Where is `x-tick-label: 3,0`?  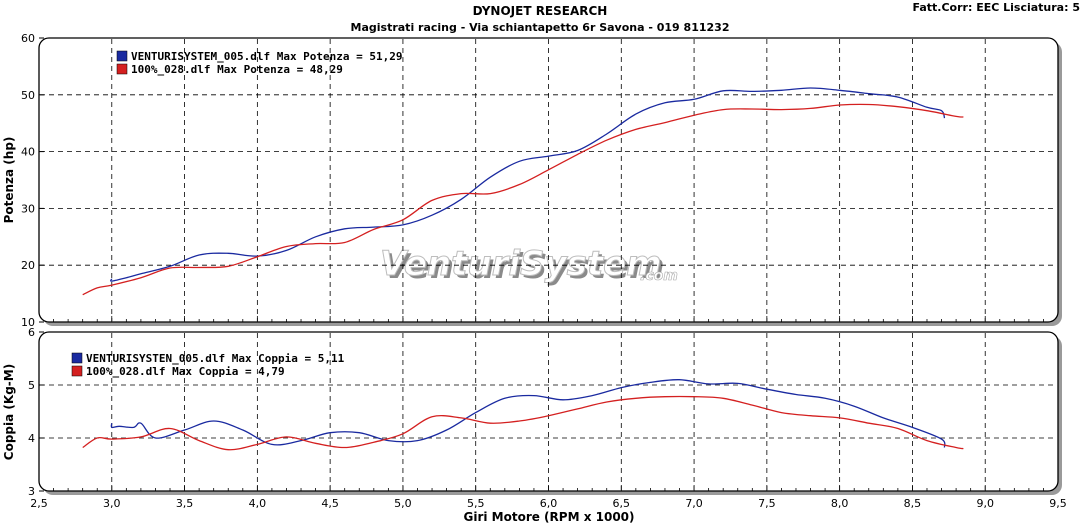
x-tick-label: 3,0 is located at coordinates (112, 503).